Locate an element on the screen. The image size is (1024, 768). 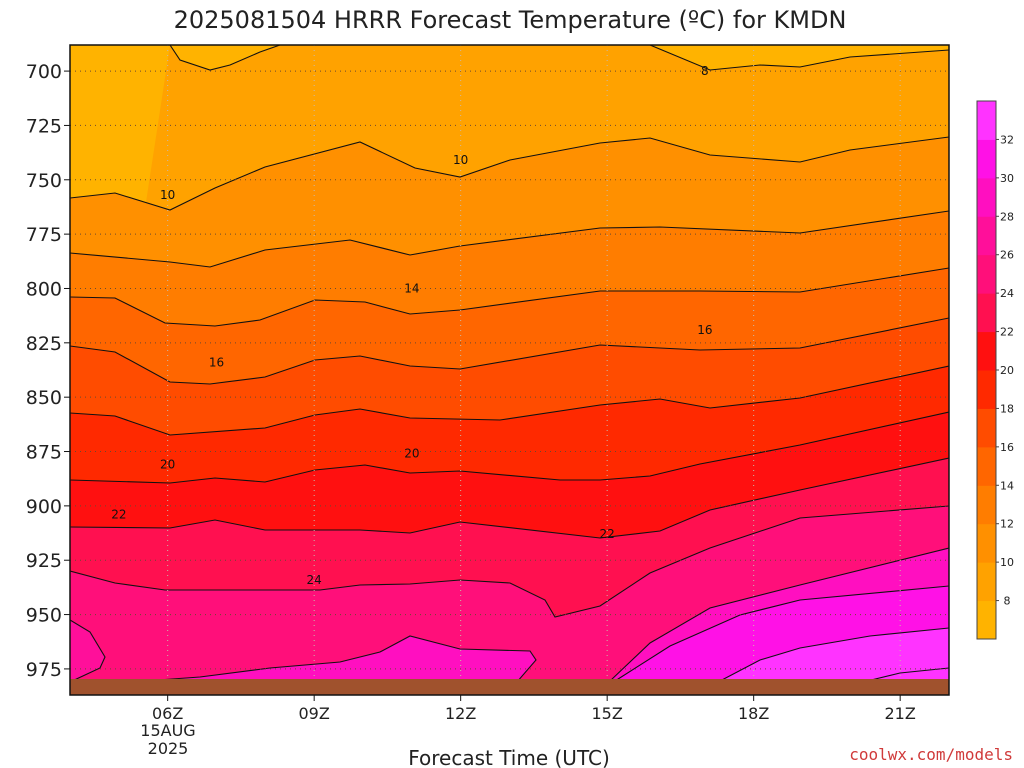
contour-label: 8 is located at coordinates (705, 71).